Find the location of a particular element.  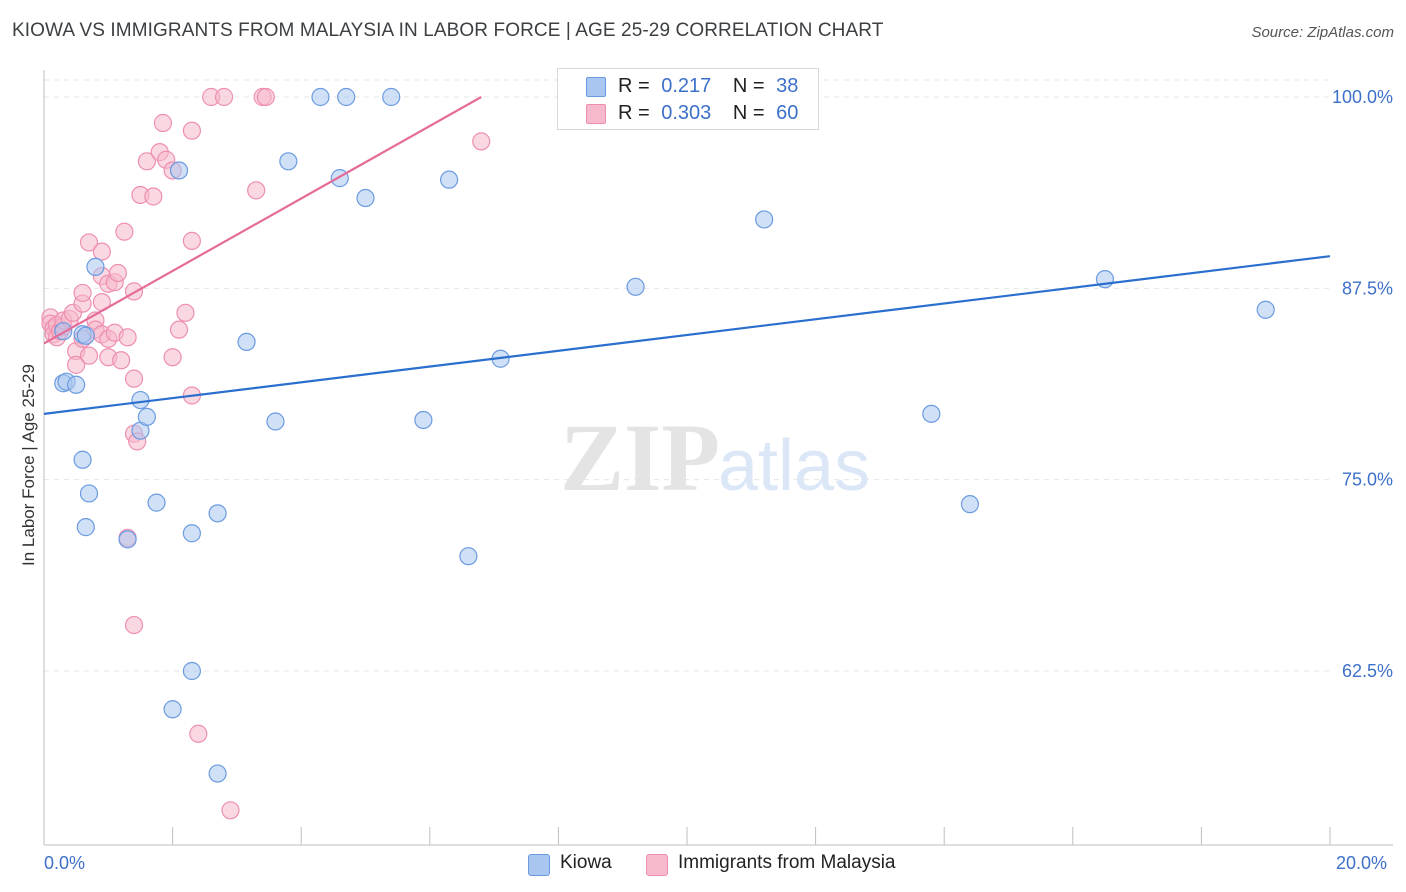

bottom-legend-swatch-malaysia is located at coordinates (657, 865).